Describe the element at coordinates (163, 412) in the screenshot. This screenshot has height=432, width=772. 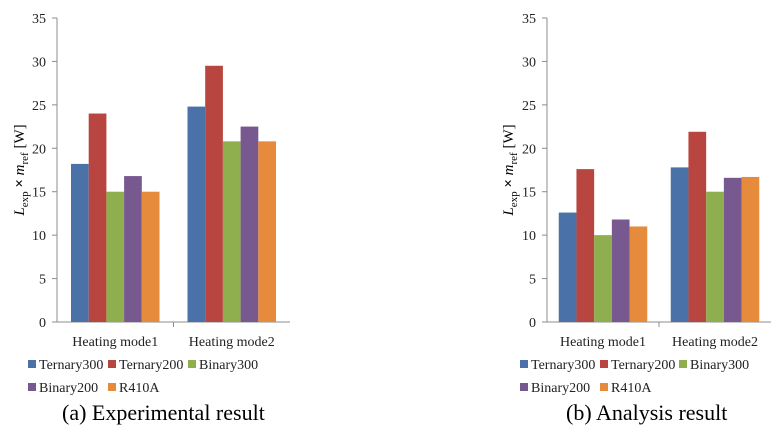
I see `figure-caption: (a) Experimental result` at that location.